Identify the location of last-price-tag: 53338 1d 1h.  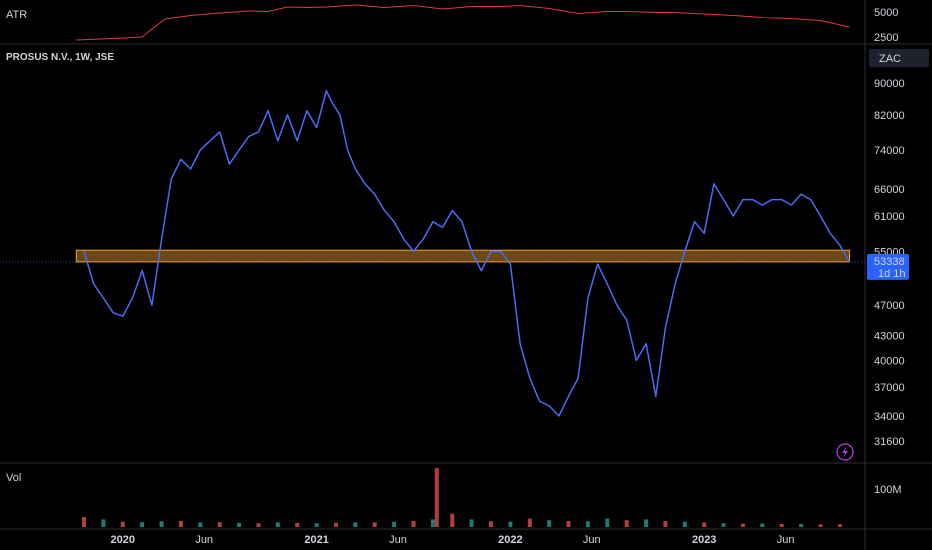
(888, 266).